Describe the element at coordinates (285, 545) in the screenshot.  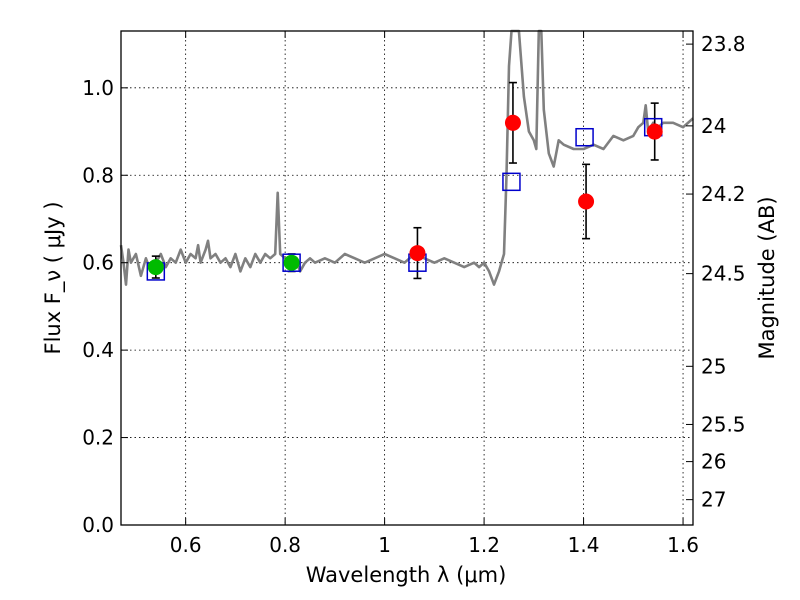
I see `x-tick-label: 0.8` at that location.